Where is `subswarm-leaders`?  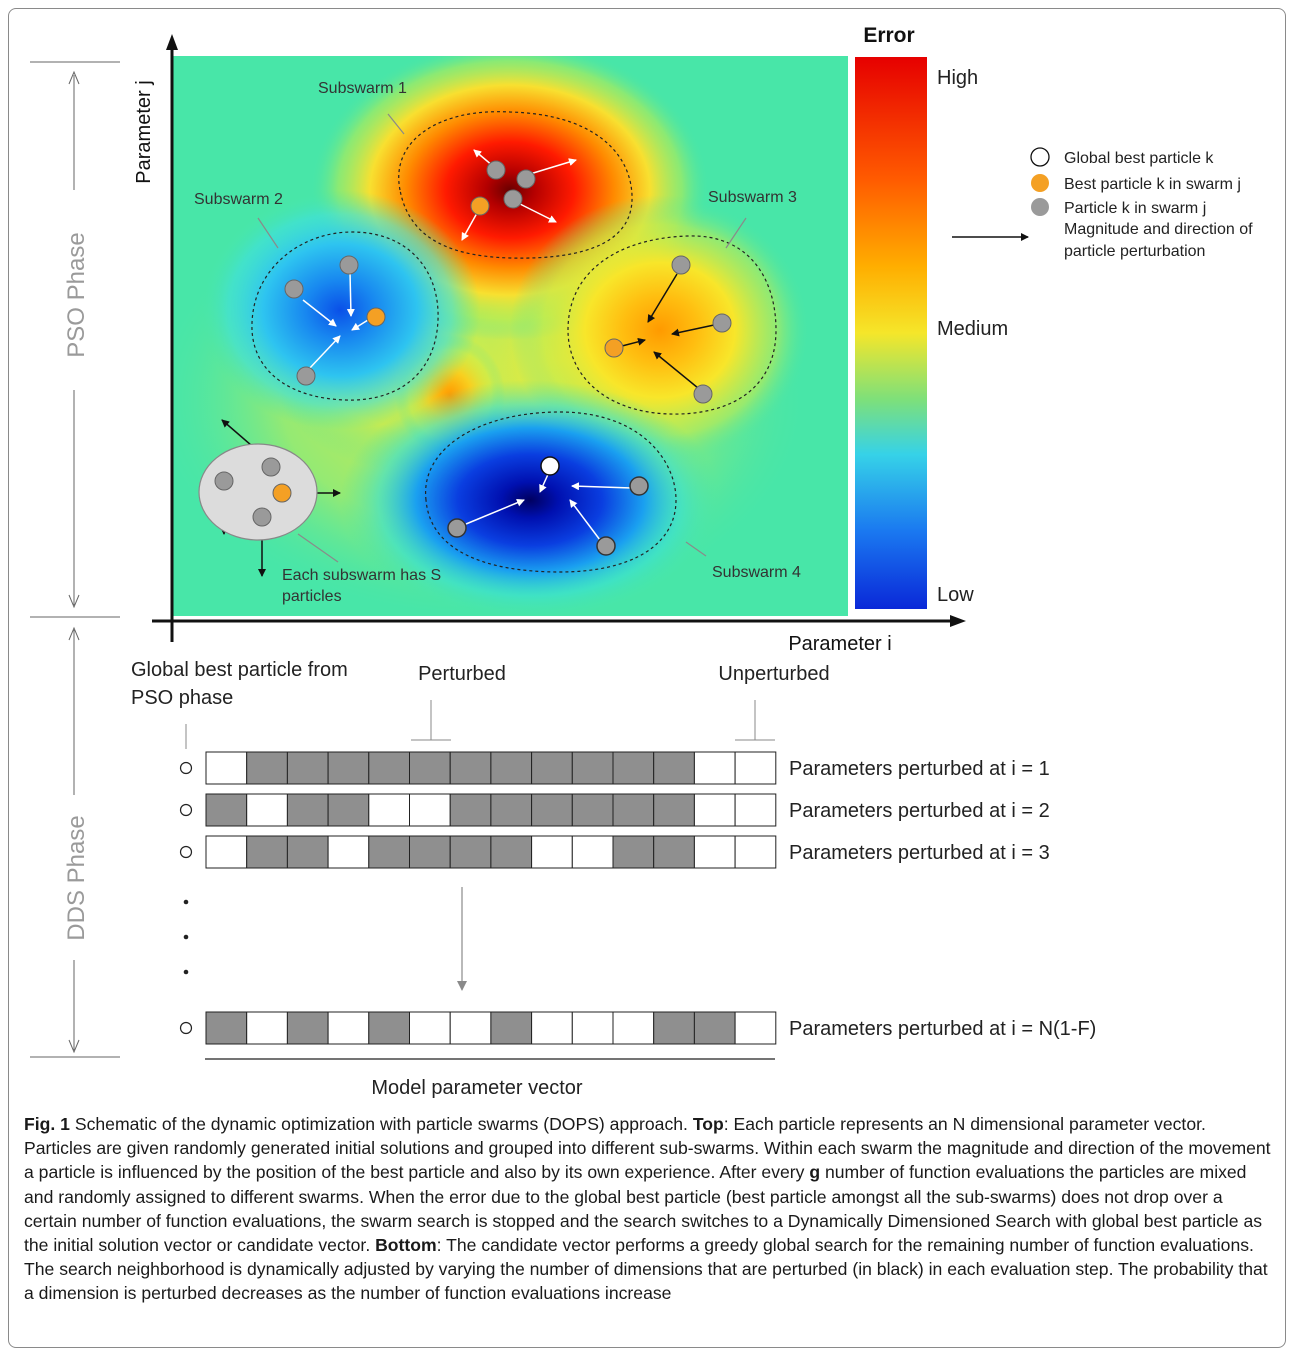
subswarm-leaders is located at coordinates (502, 338).